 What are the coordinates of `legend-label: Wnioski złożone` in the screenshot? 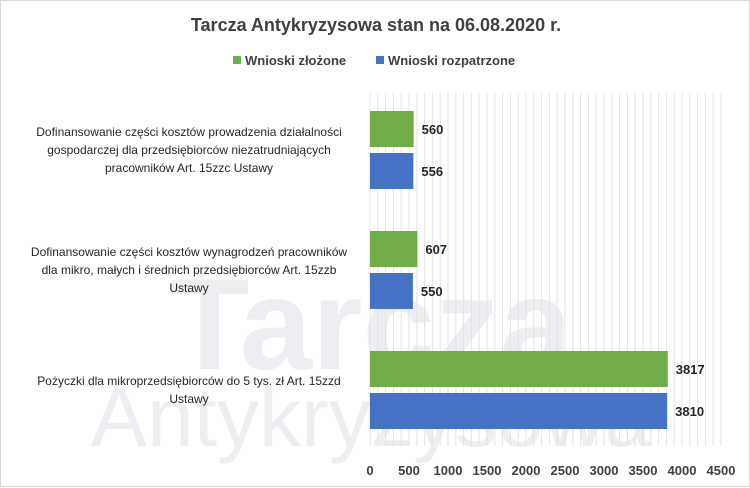 It's located at (295, 60).